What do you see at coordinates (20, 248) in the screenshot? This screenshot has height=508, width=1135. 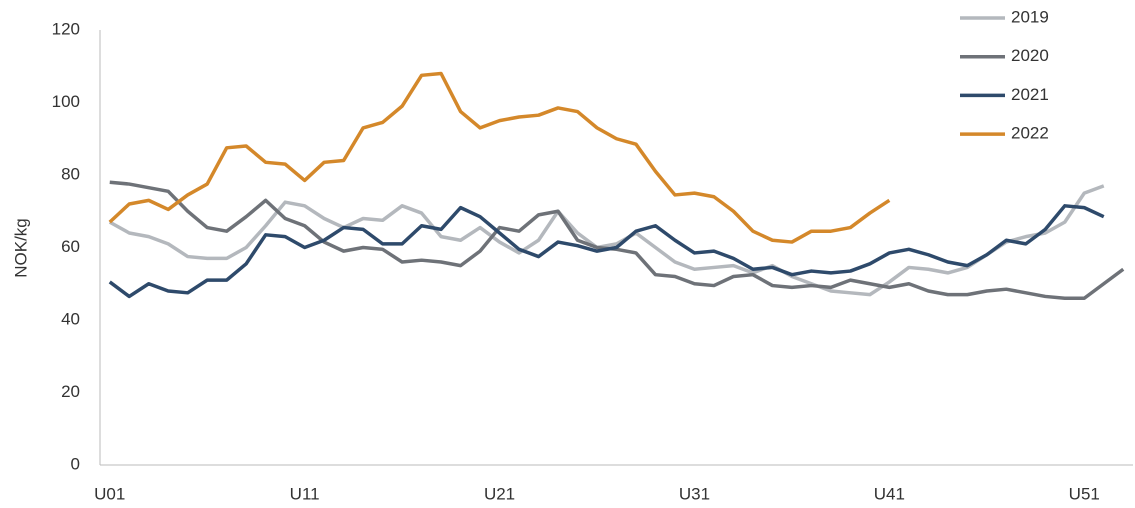 I see `y-axis-label: NOK/kg` at bounding box center [20, 248].